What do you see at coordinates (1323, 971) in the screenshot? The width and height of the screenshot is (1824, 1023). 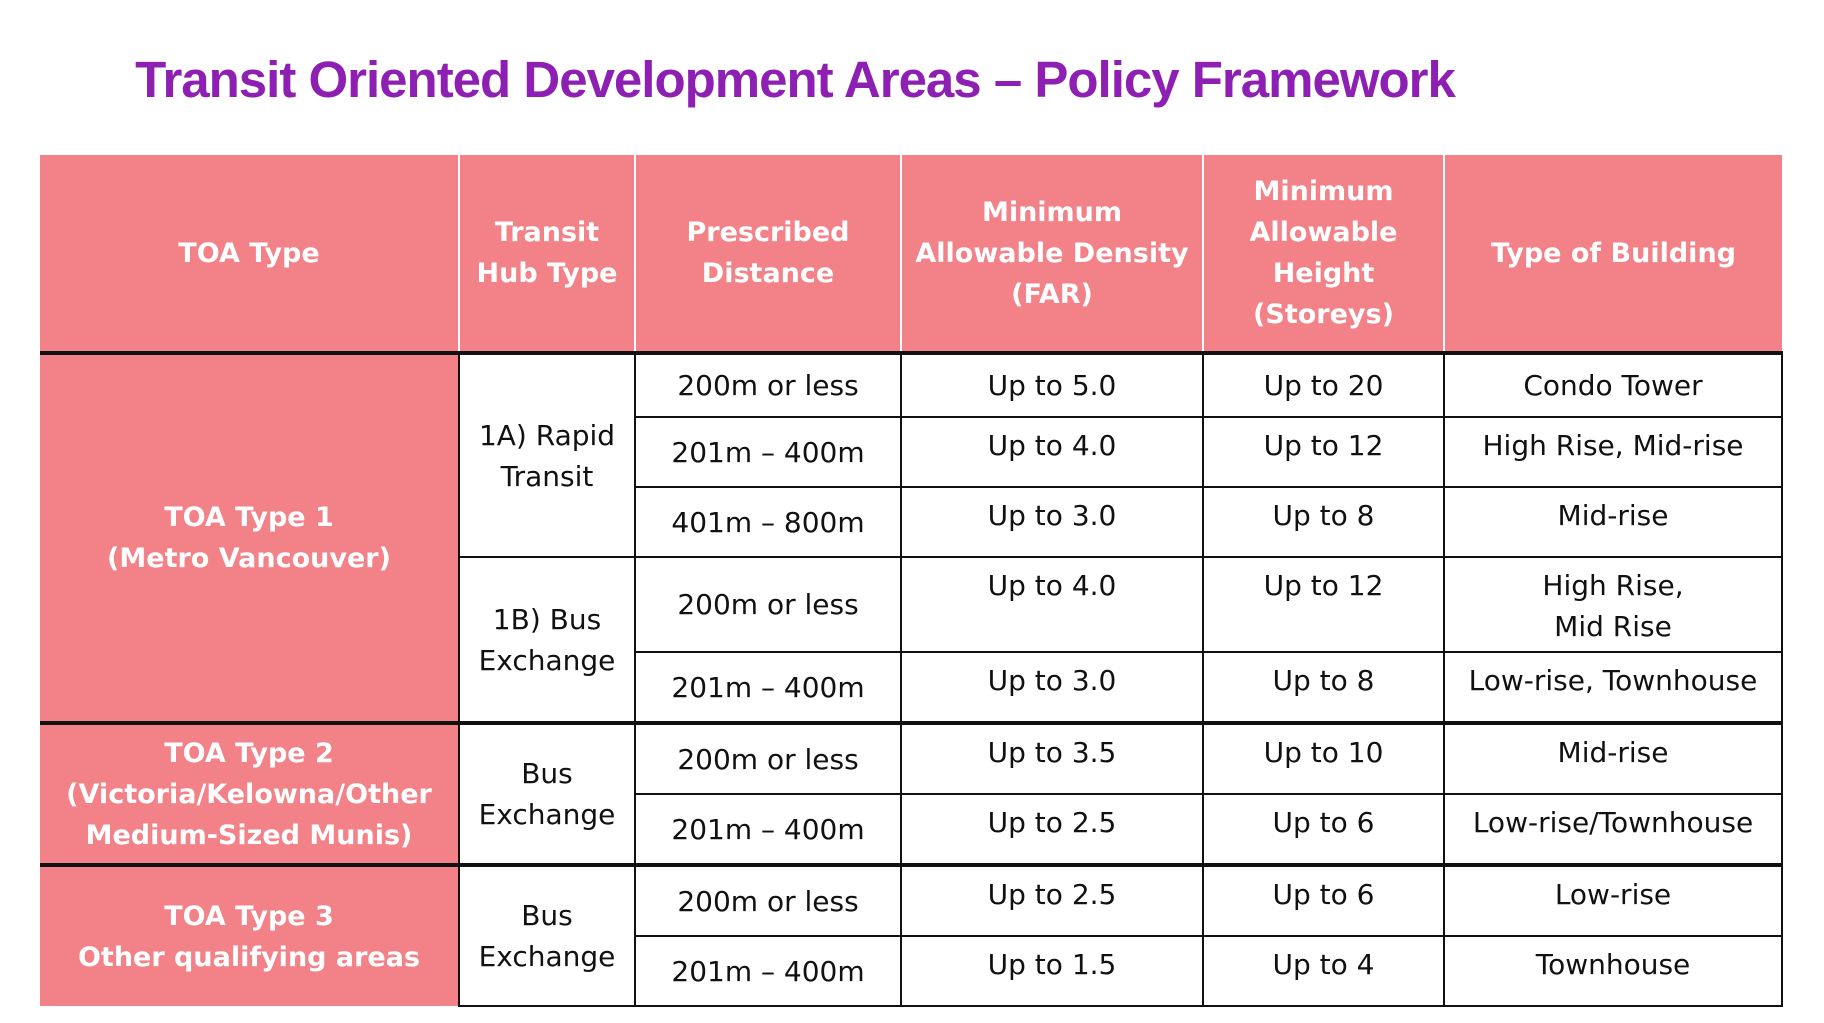 I see `height-cell: Up to 4` at bounding box center [1323, 971].